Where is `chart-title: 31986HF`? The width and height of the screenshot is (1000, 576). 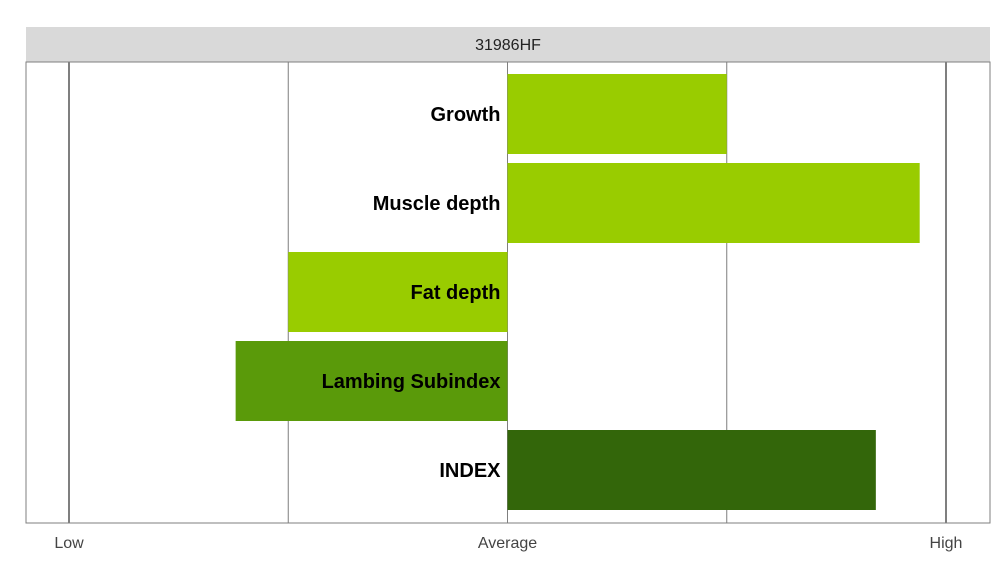
chart-title: 31986HF is located at coordinates (508, 45).